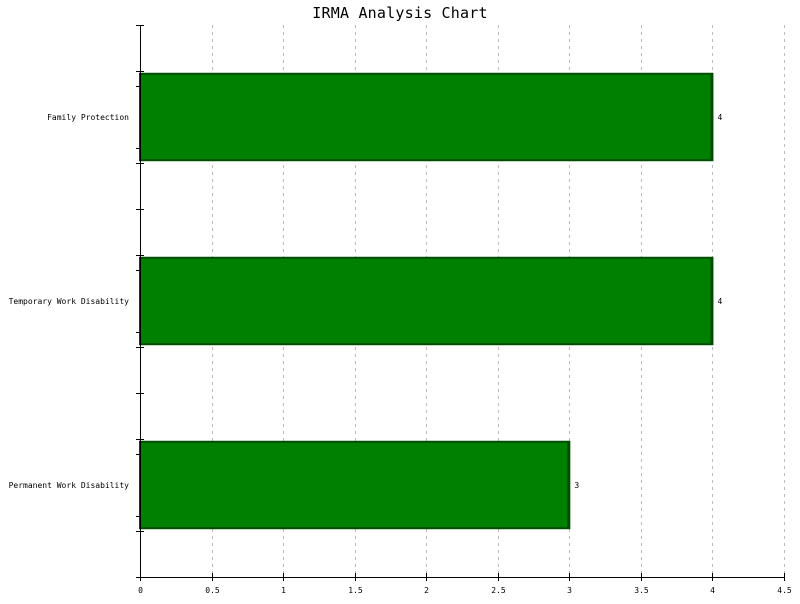 The height and width of the screenshot is (604, 800). What do you see at coordinates (140, 590) in the screenshot?
I see `x-tick-label: 0` at bounding box center [140, 590].